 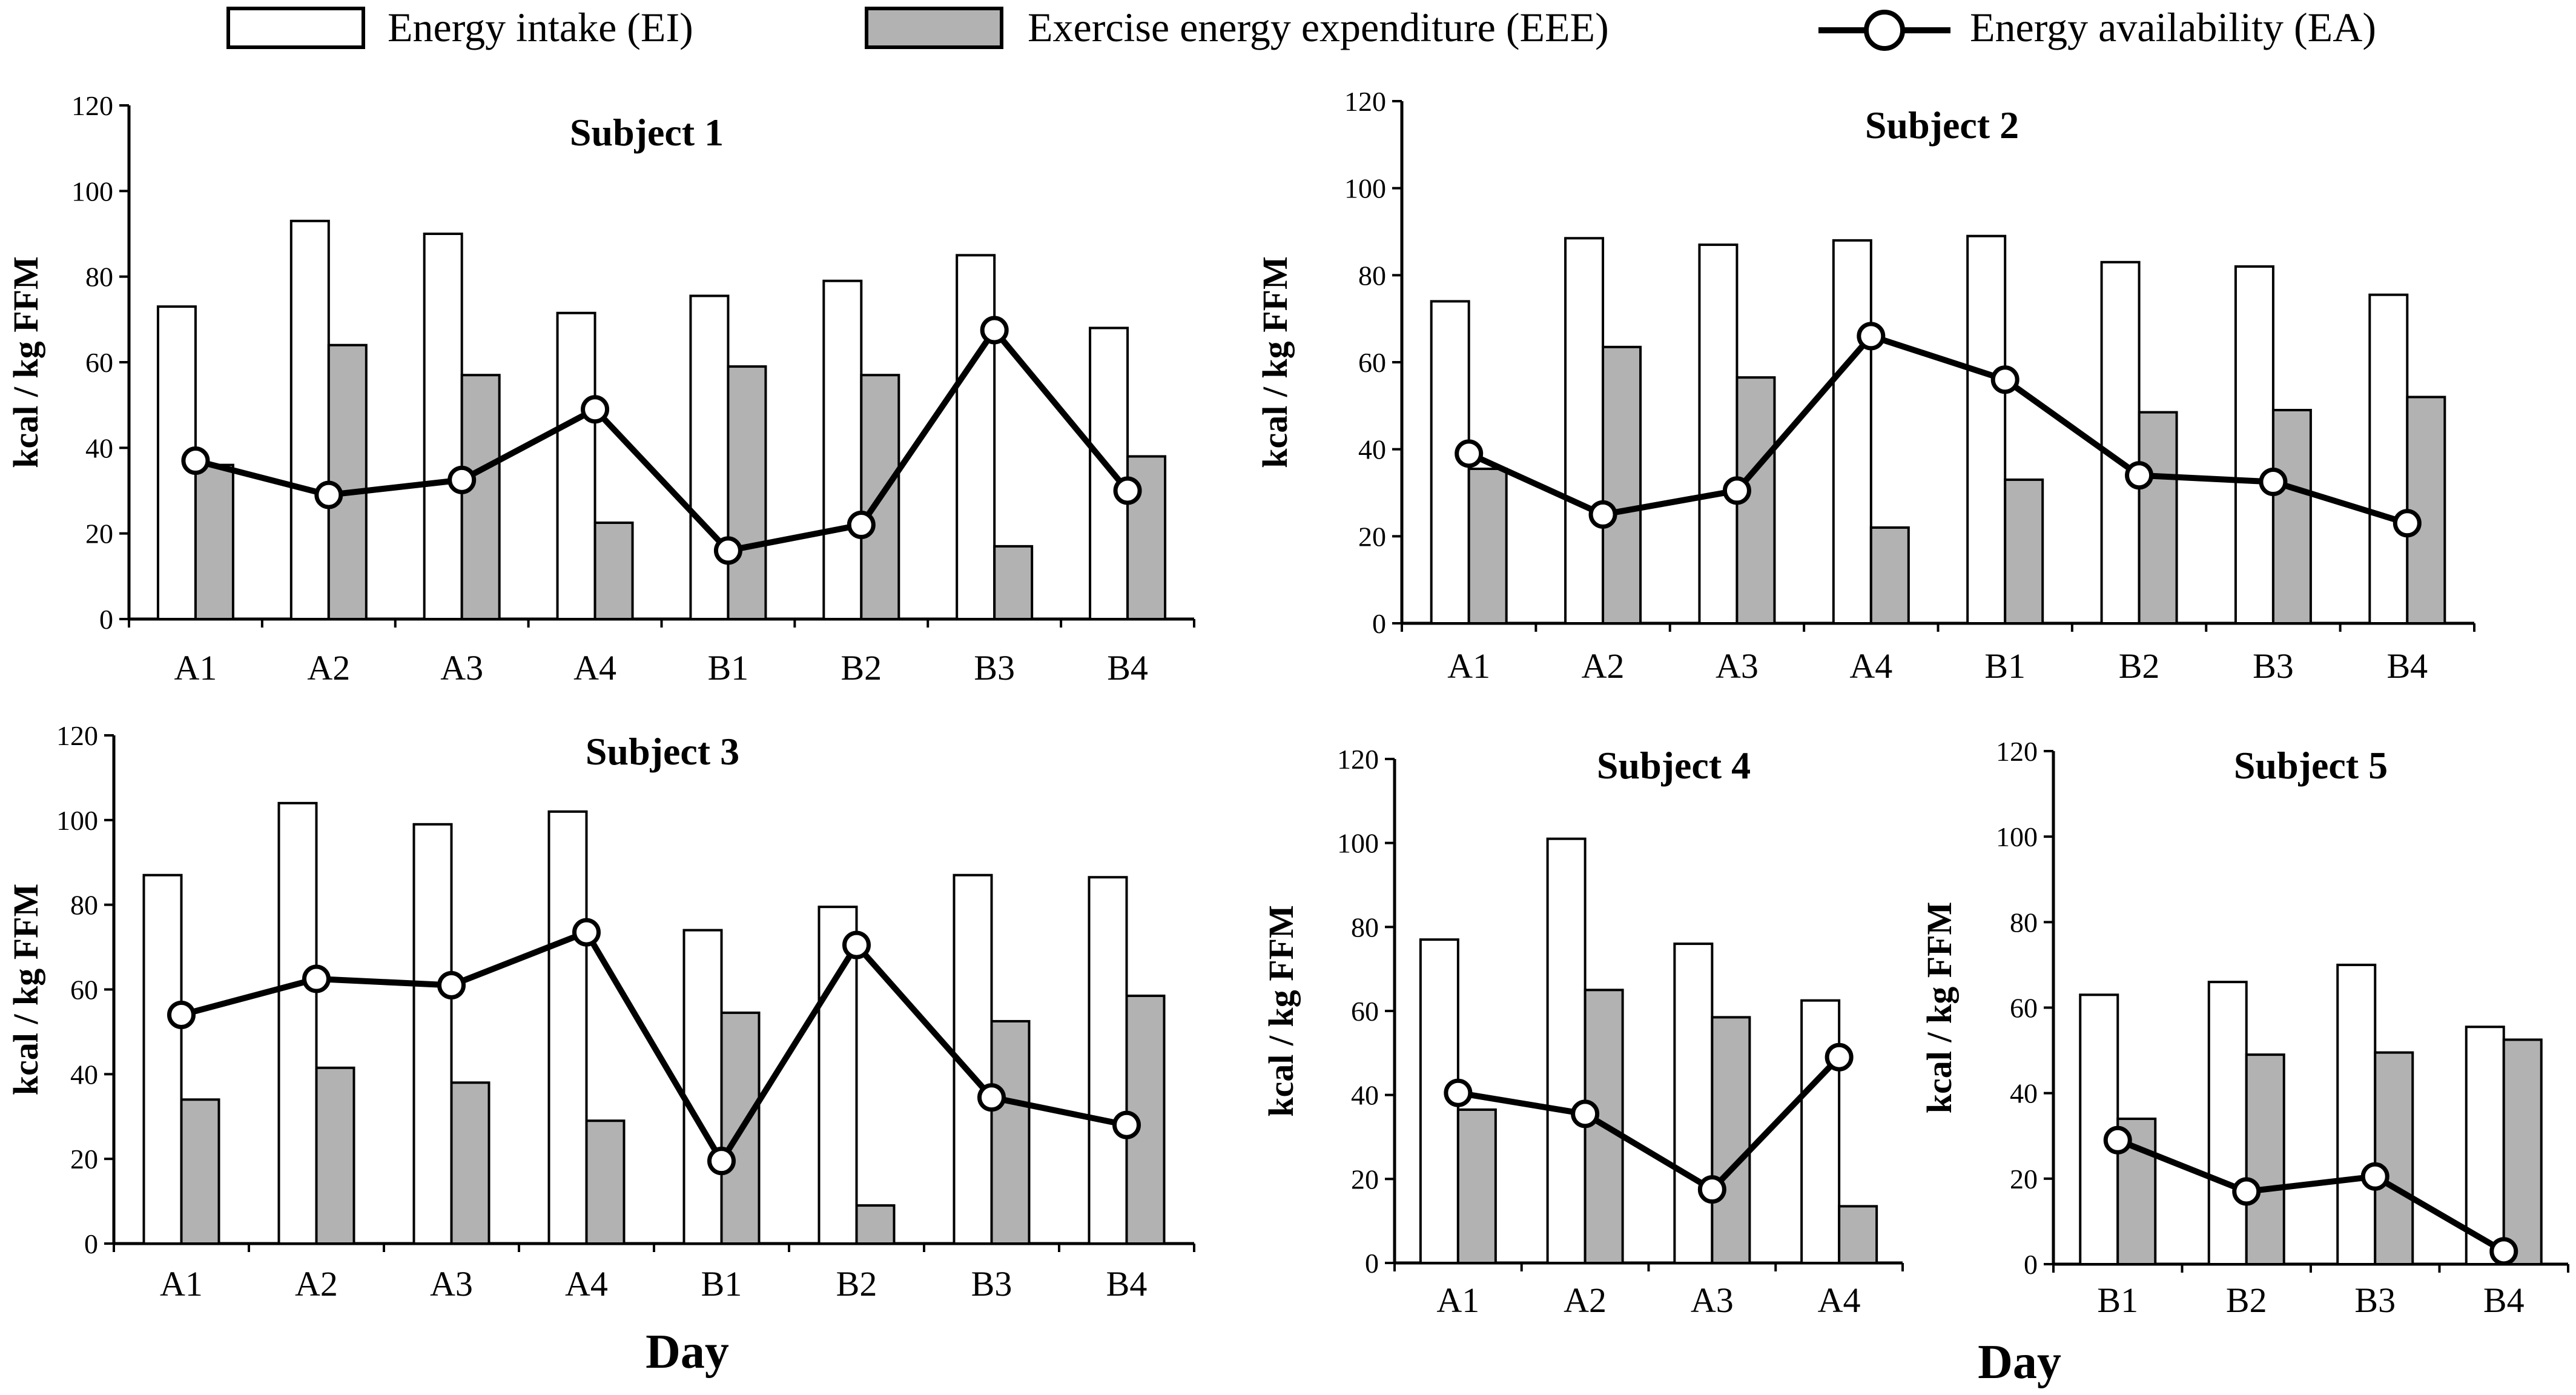 What do you see at coordinates (1674, 766) in the screenshot?
I see `chart-title: Subject 4` at bounding box center [1674, 766].